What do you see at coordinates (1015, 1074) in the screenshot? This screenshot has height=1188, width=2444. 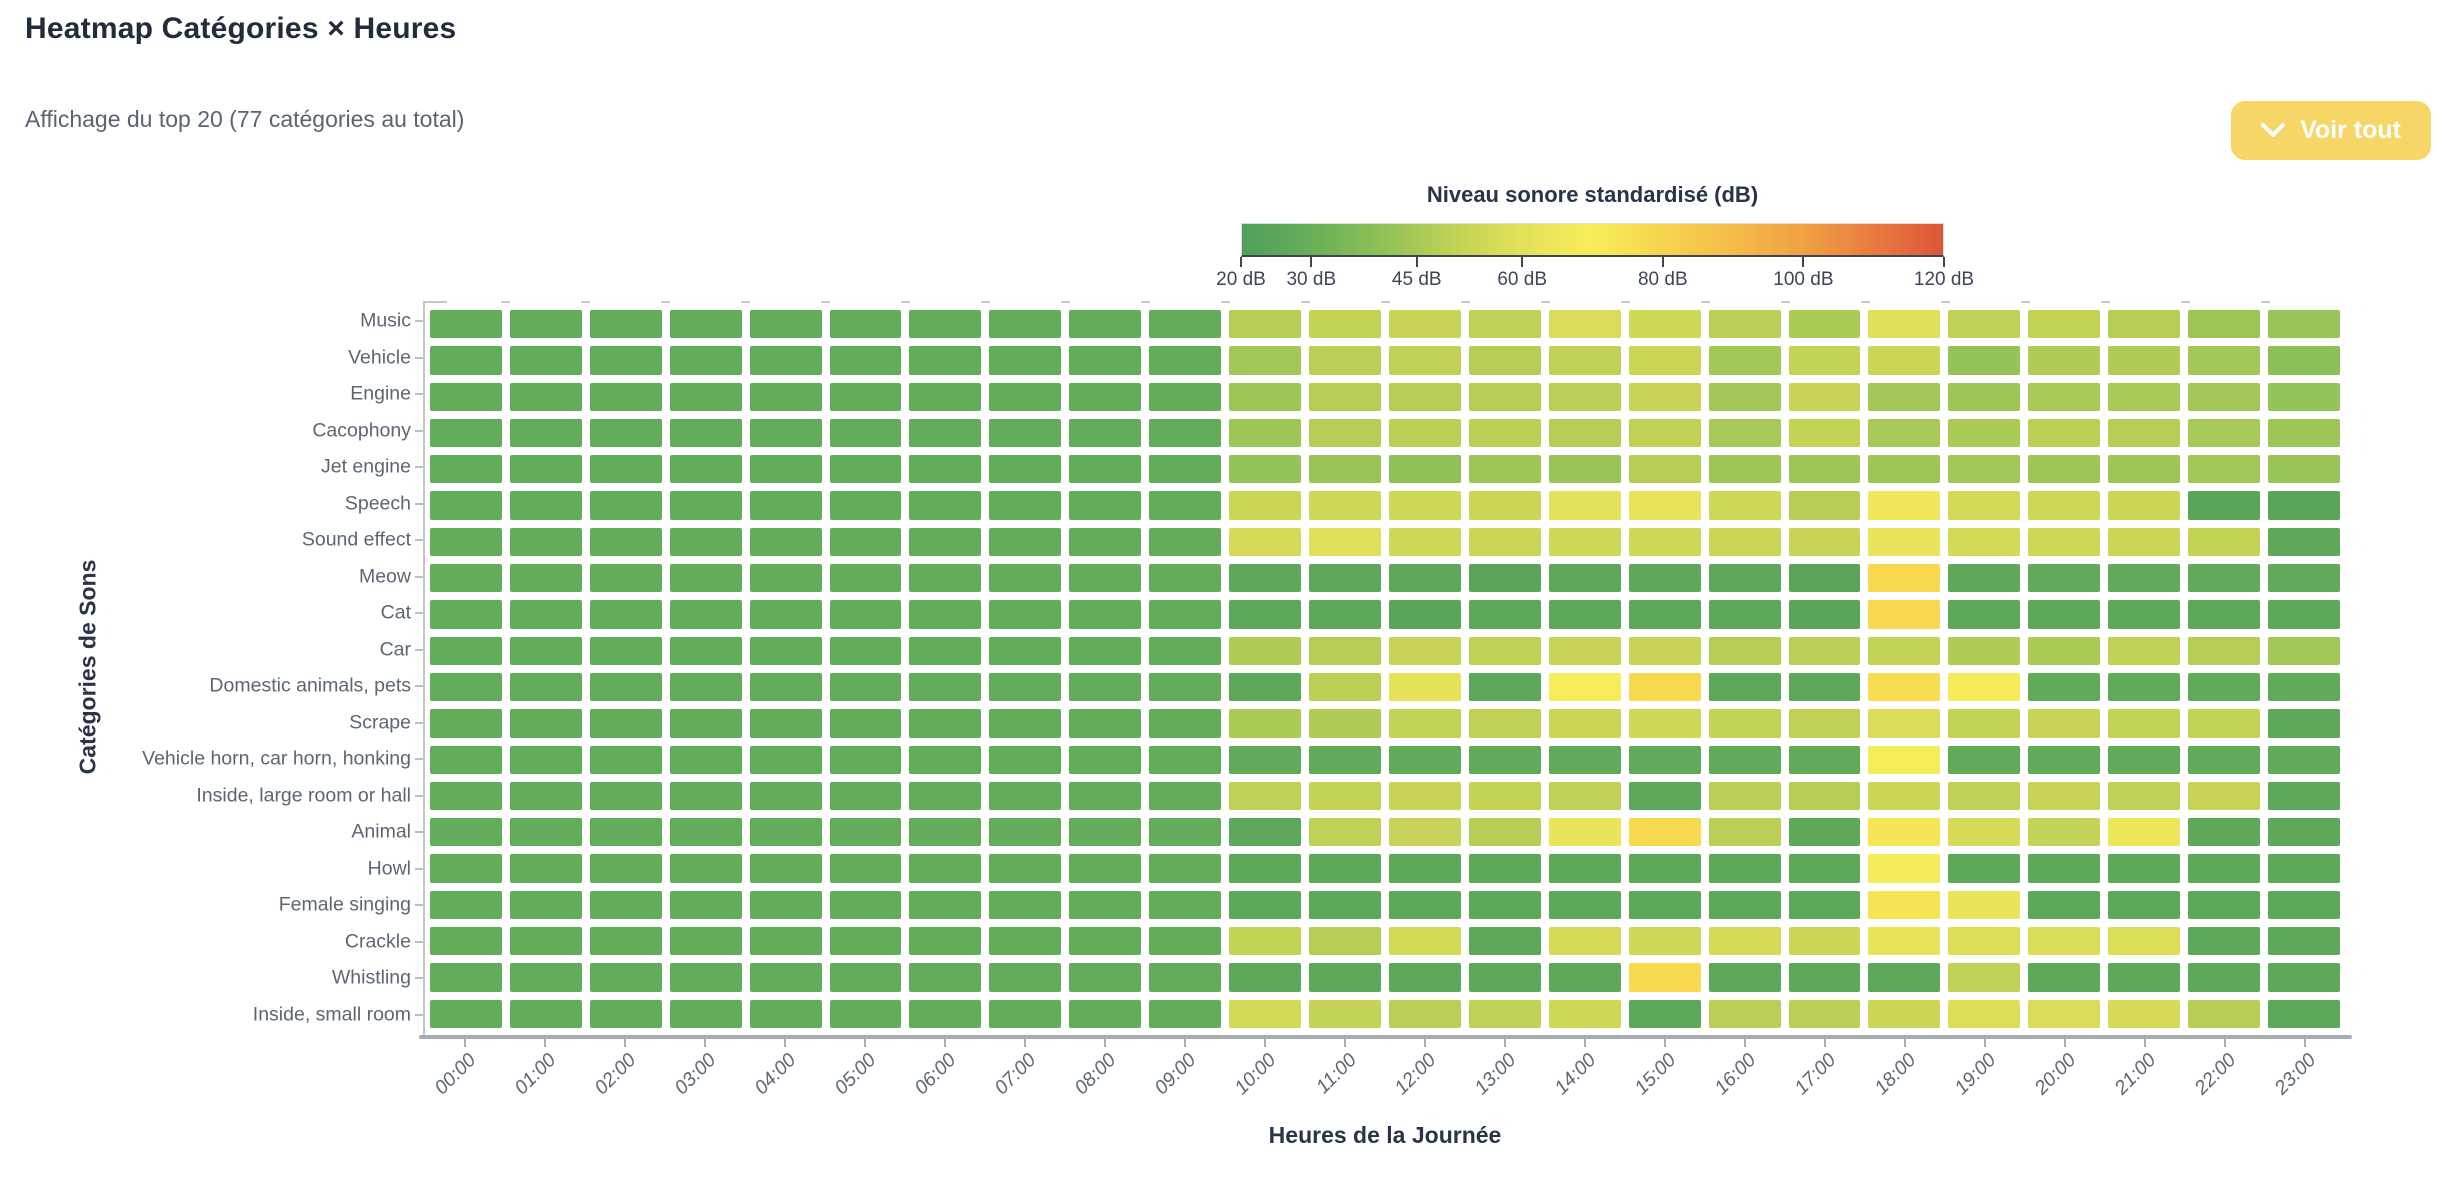 I see `x-tick-label: 07:00` at bounding box center [1015, 1074].